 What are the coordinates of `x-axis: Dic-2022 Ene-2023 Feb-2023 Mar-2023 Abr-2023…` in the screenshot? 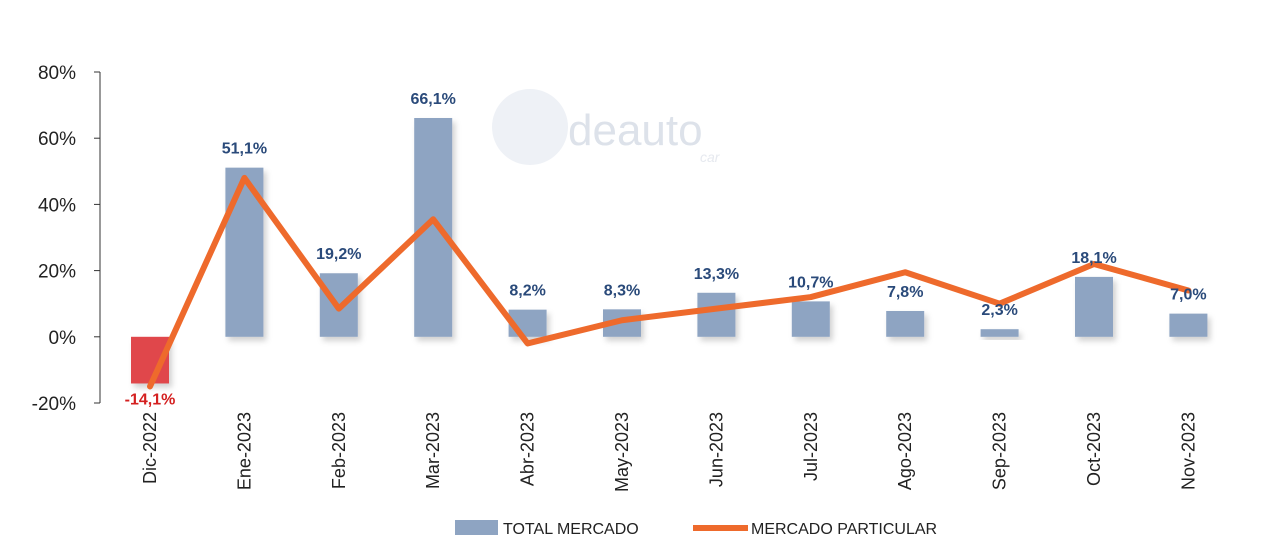 It's located at (669, 452).